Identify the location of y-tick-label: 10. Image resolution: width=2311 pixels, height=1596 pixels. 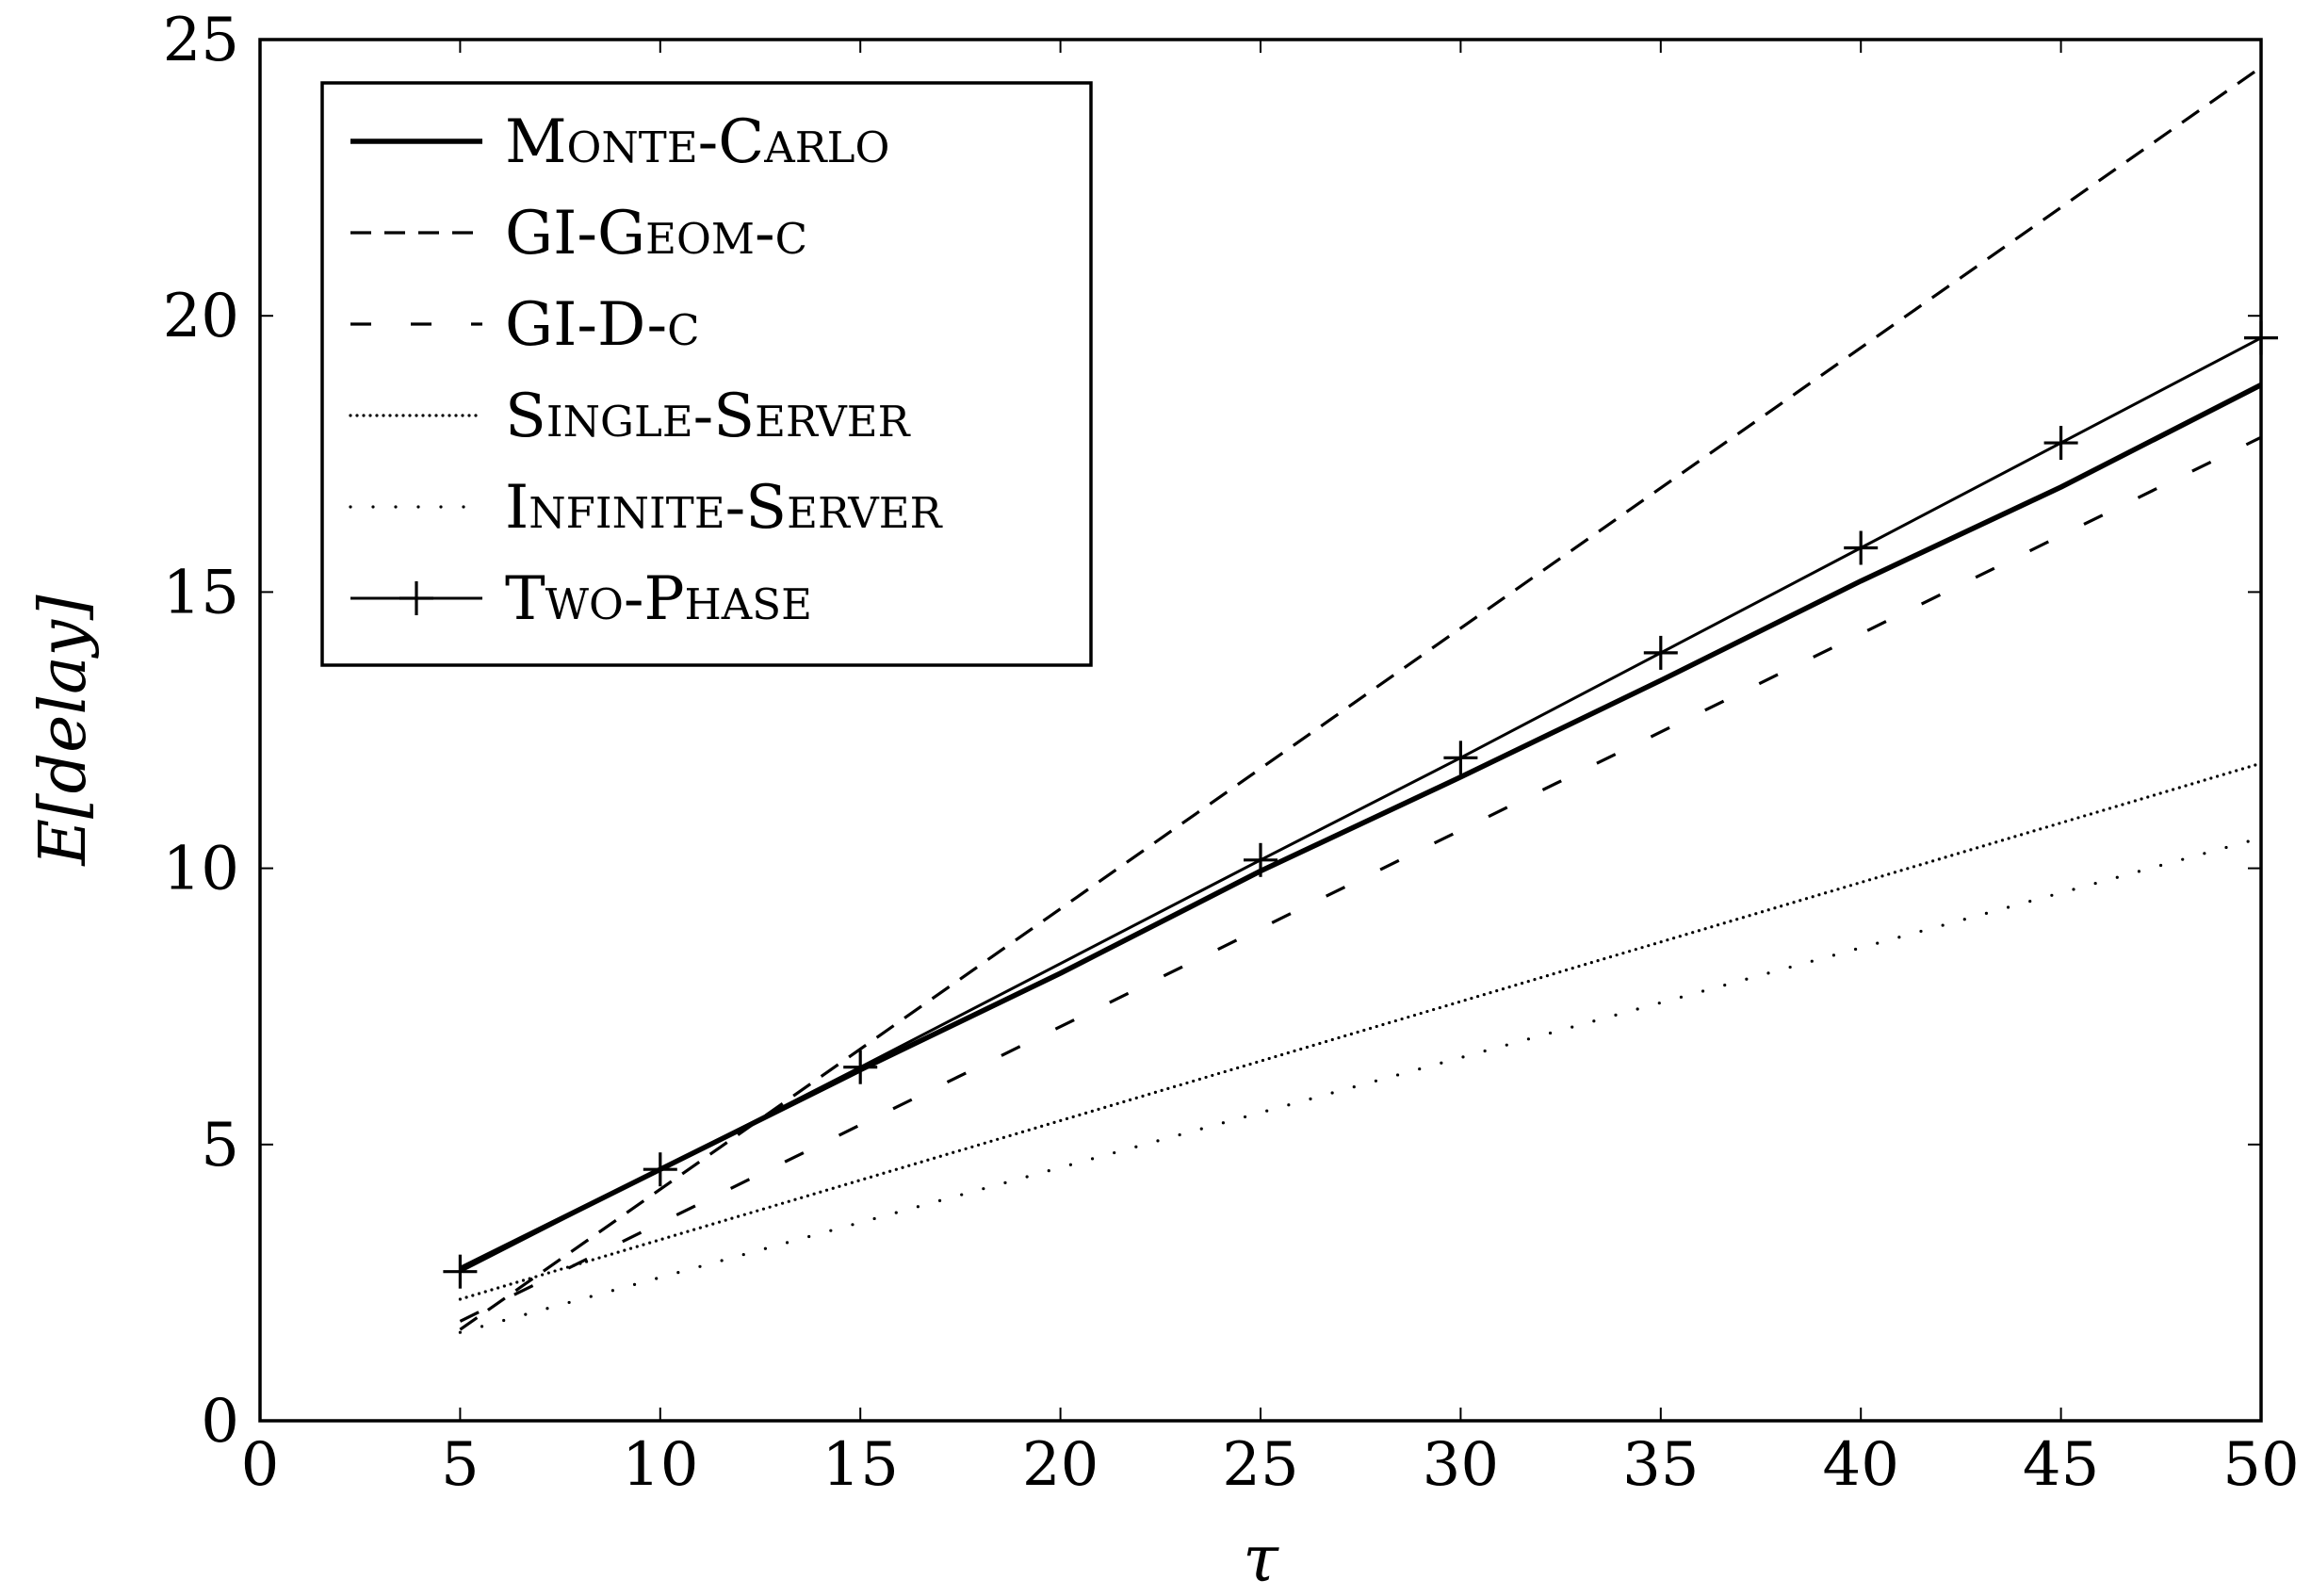
(201, 869).